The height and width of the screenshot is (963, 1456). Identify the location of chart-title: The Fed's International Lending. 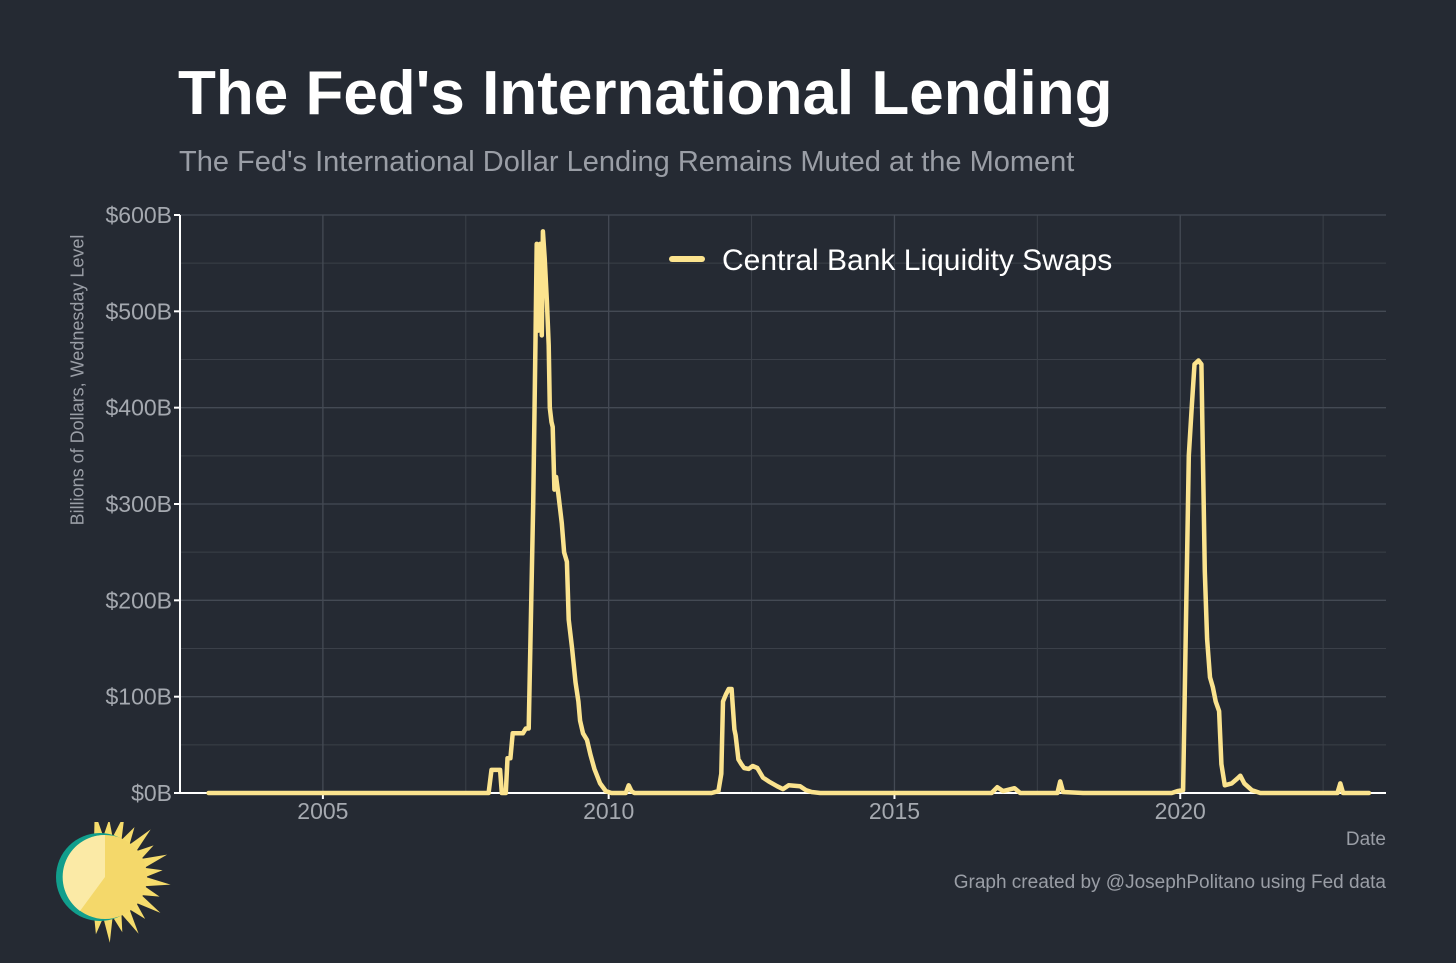
(645, 93).